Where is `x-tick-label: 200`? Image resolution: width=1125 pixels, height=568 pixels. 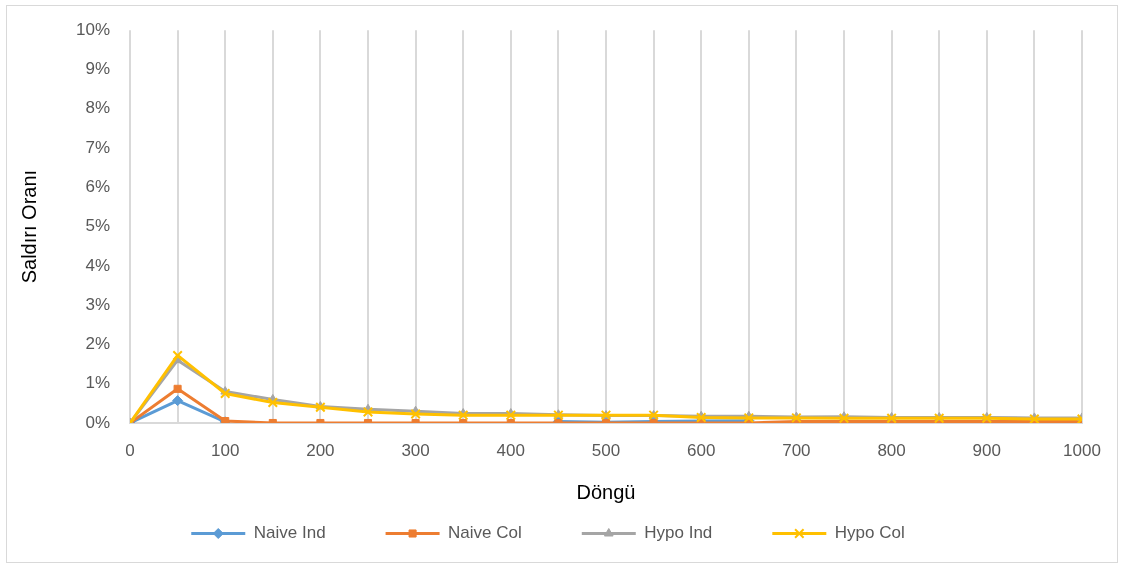
x-tick-label: 200 is located at coordinates (320, 450).